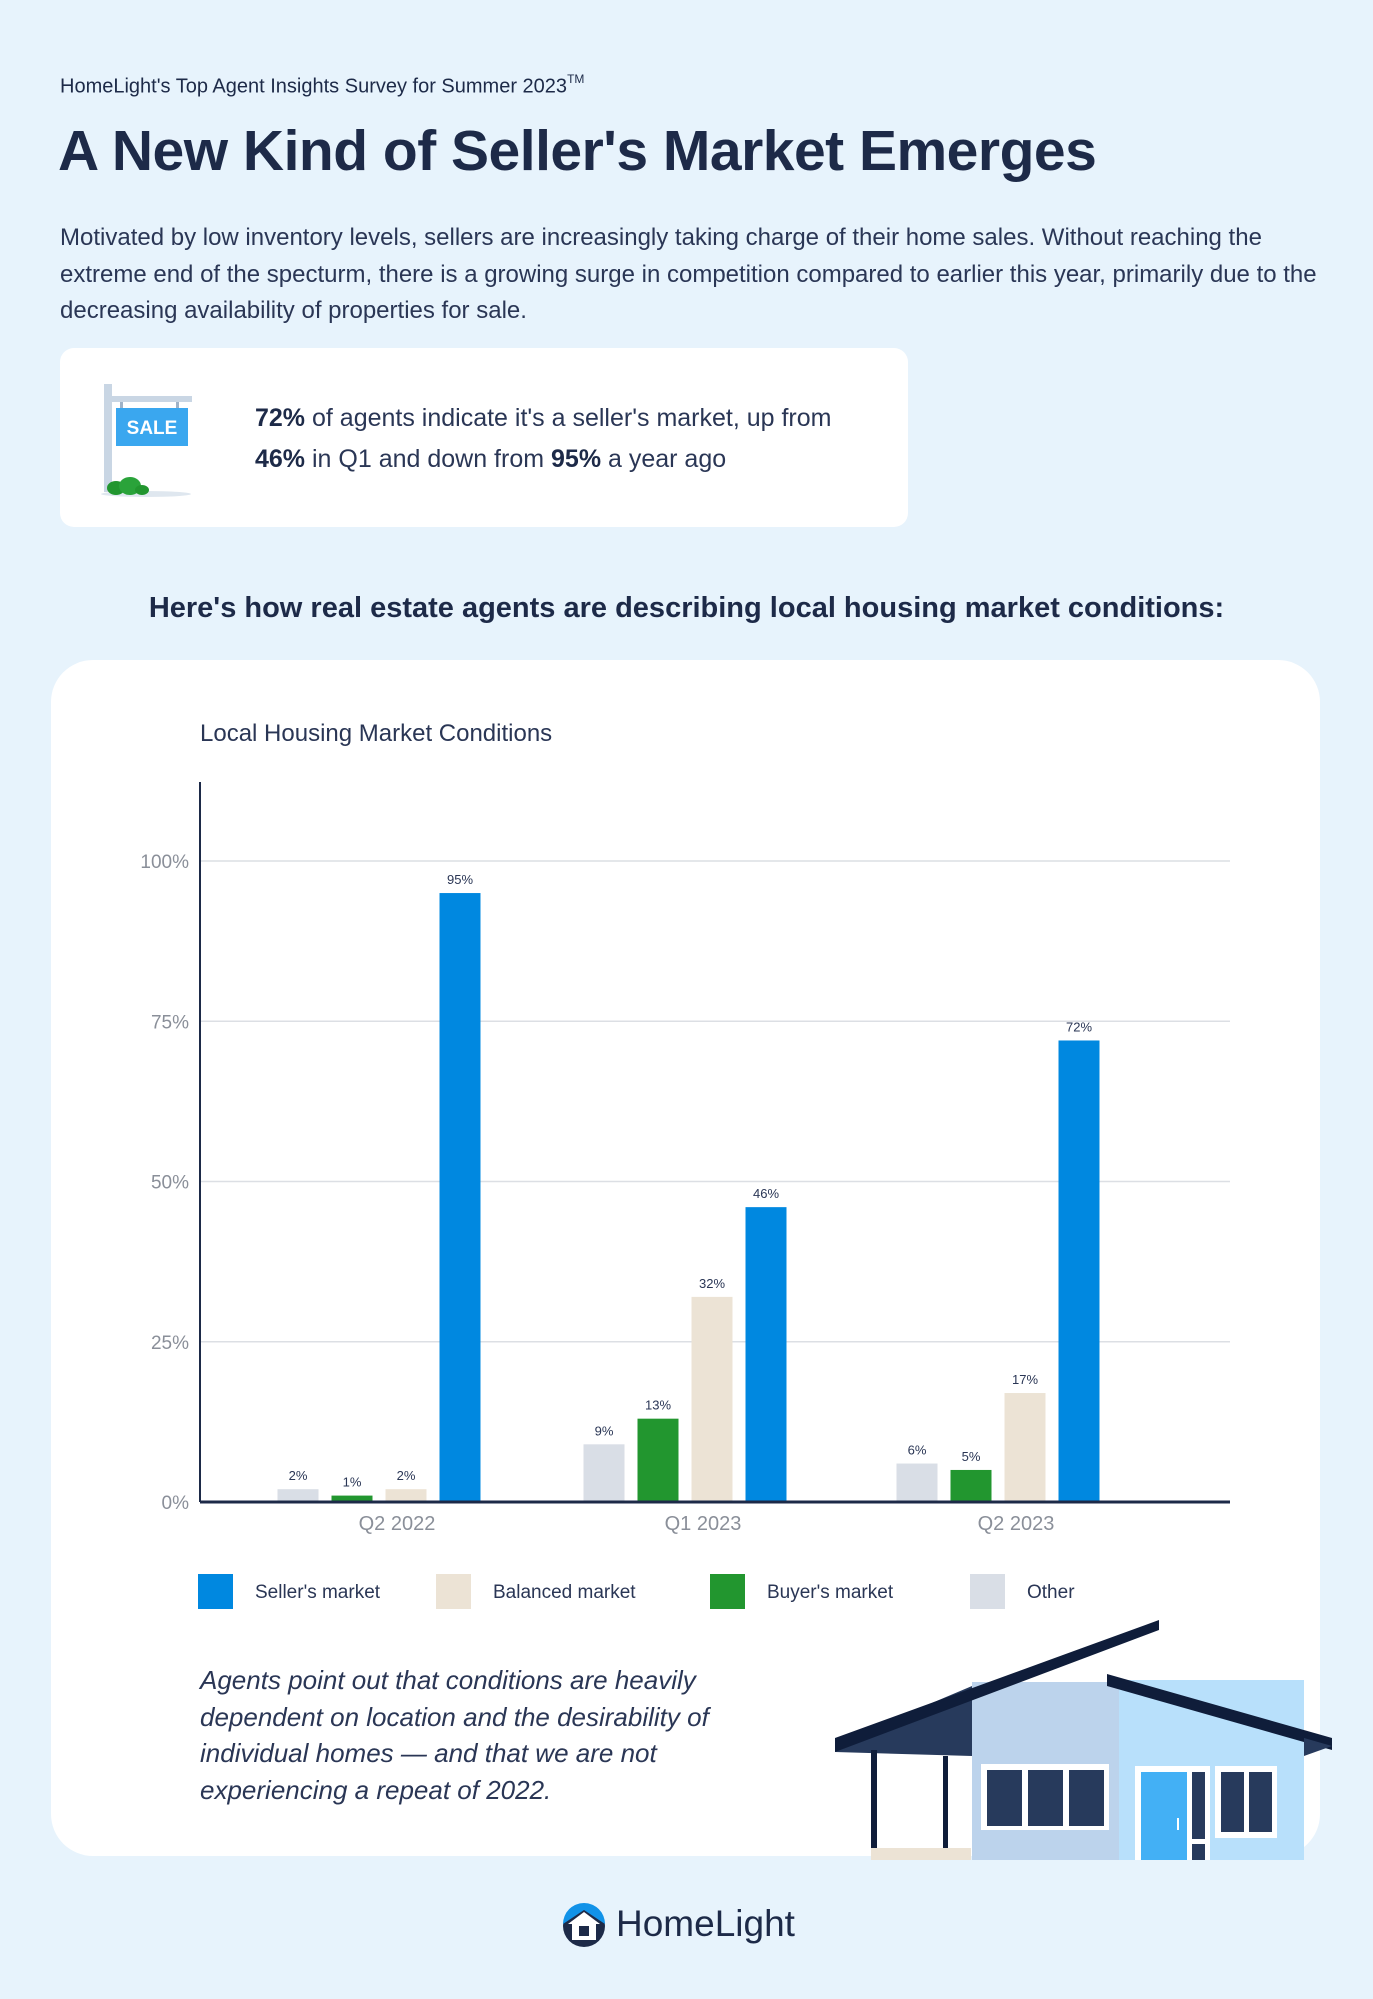 This screenshot has width=1373, height=1999. Describe the element at coordinates (658, 1405) in the screenshot. I see `data-label: 13%` at that location.